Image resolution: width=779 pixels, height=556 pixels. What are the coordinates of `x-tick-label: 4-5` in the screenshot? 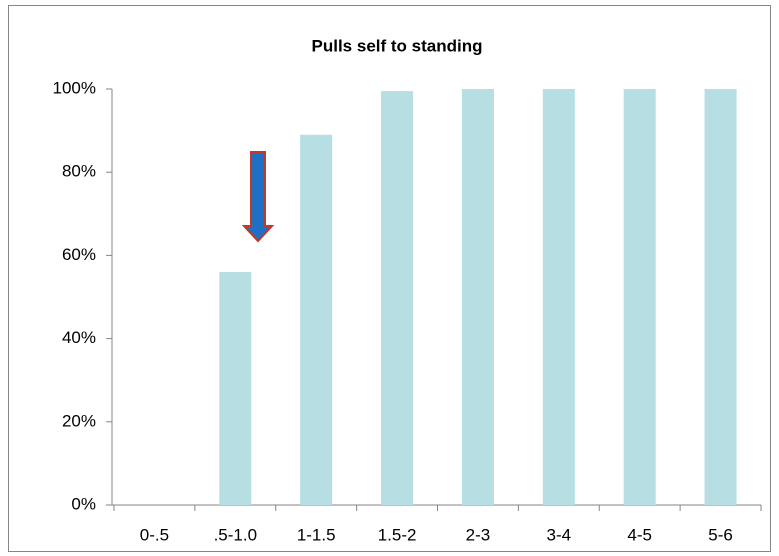 It's located at (639, 534).